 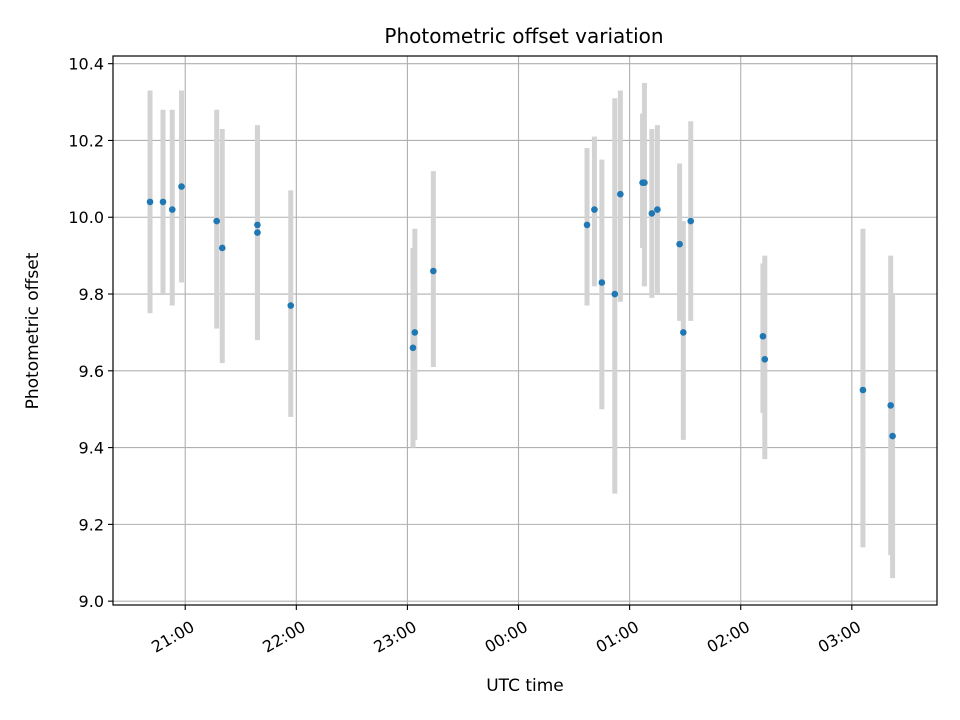 I want to click on y-axis-label: Photometric offset, so click(x=33, y=330).